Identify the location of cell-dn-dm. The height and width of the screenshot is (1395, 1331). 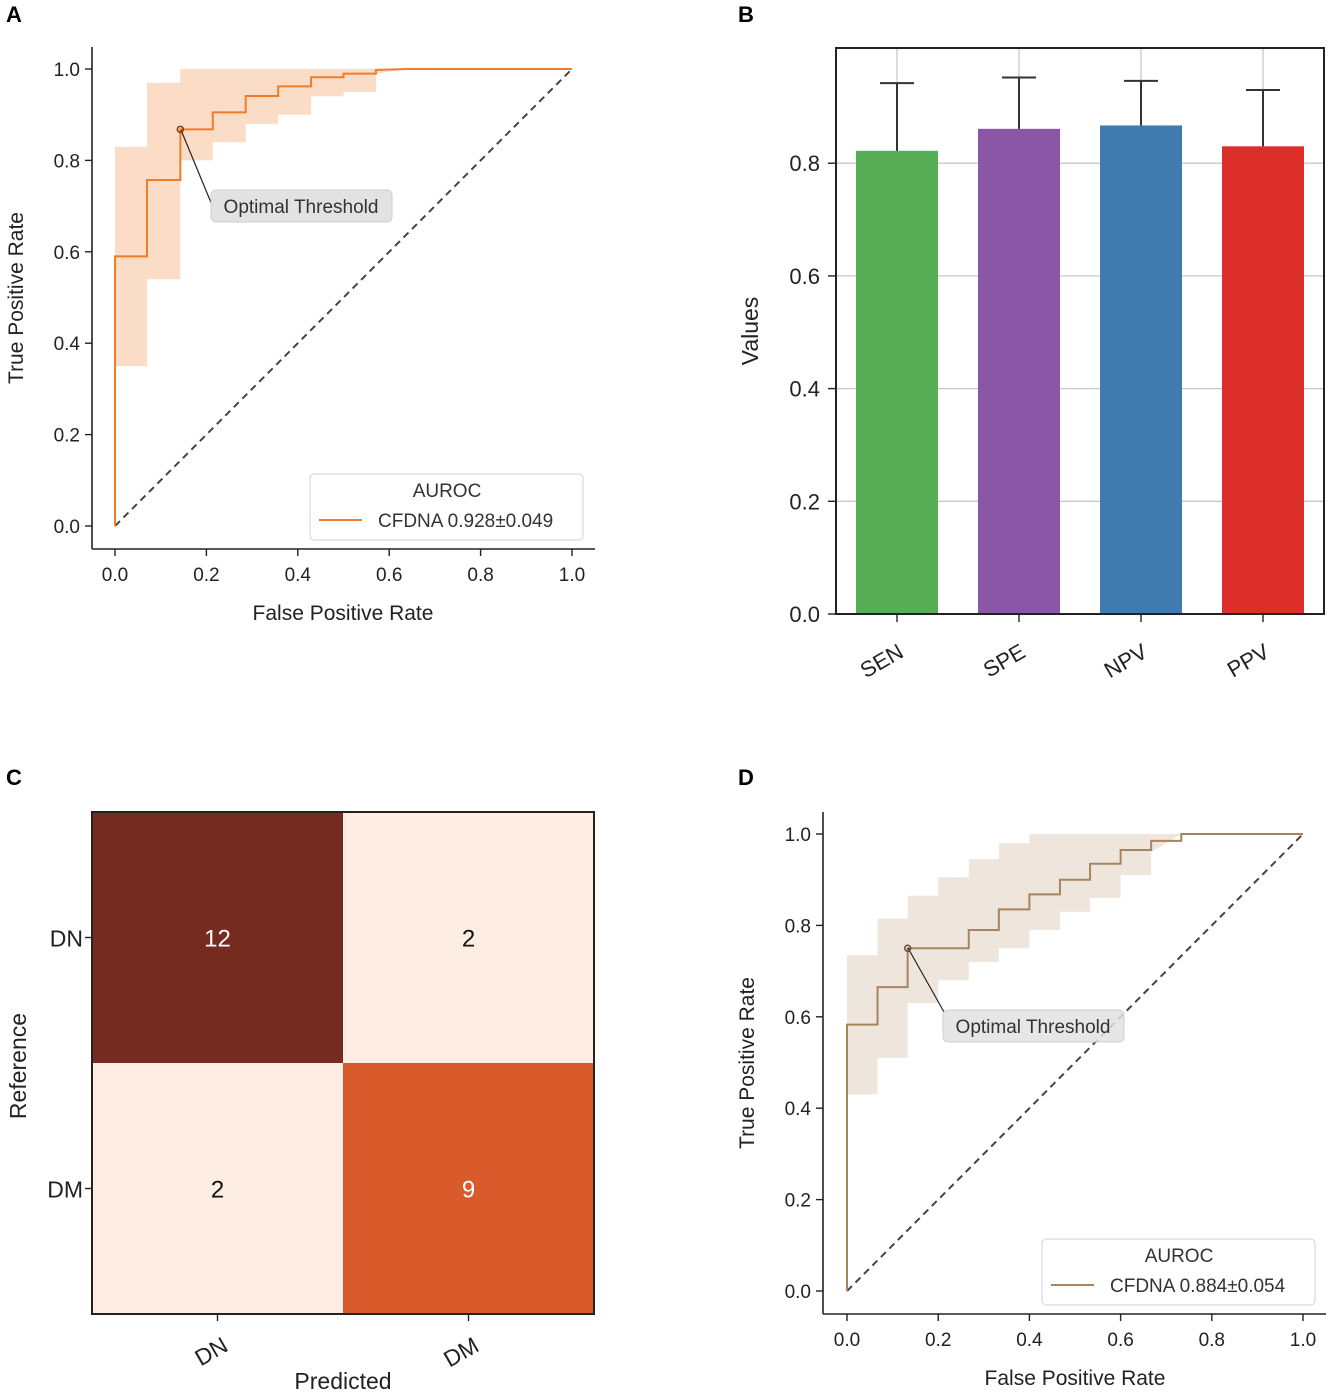
(468, 937).